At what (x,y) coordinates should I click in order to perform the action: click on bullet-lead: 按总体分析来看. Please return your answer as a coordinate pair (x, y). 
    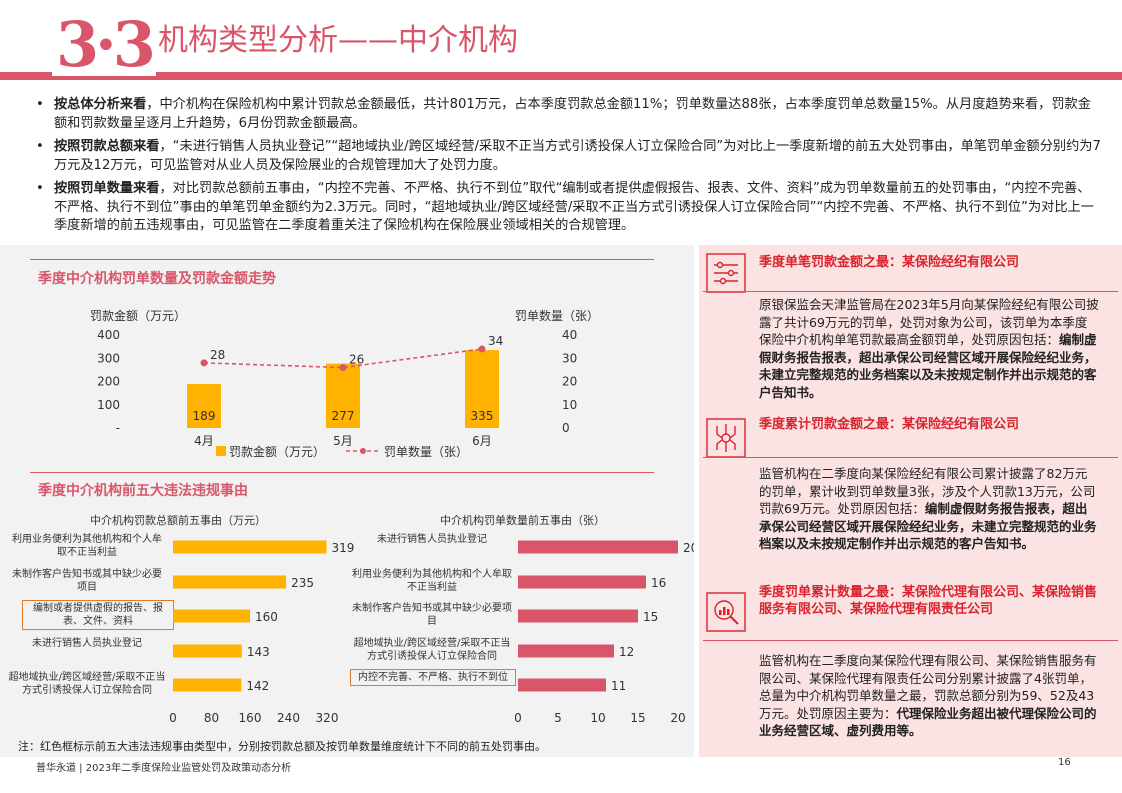
    Looking at the image, I should click on (100, 104).